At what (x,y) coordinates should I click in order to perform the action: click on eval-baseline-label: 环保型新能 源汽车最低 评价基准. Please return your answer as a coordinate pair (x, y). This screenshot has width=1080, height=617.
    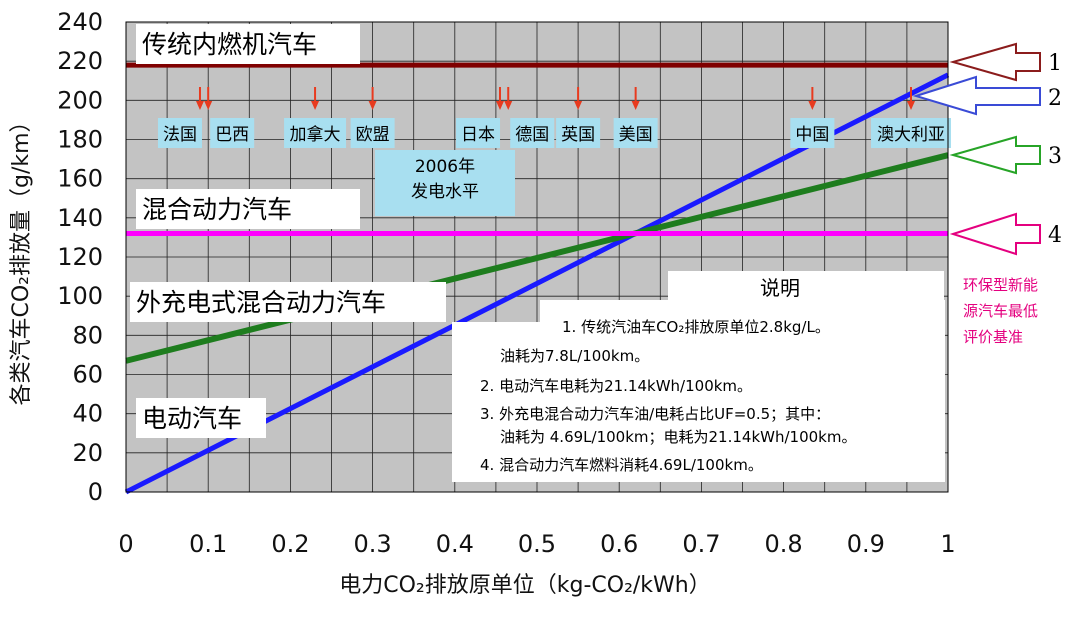
    Looking at the image, I should click on (1000, 311).